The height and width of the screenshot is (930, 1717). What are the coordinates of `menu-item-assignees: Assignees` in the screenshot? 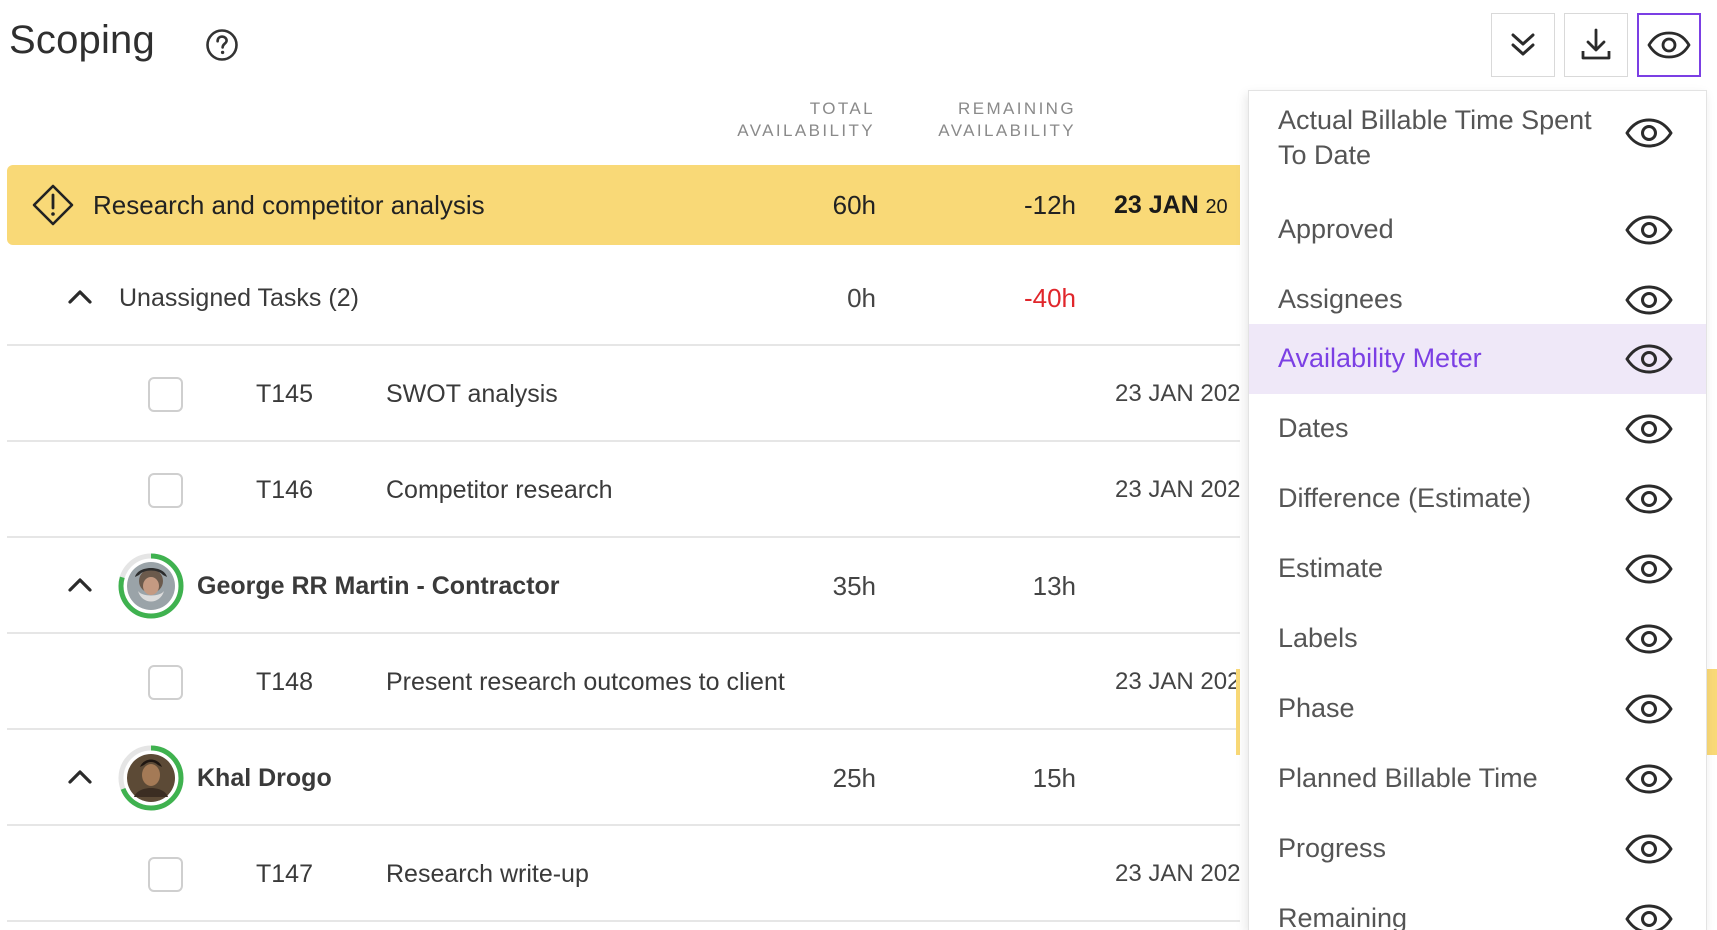 It's located at (1477, 300).